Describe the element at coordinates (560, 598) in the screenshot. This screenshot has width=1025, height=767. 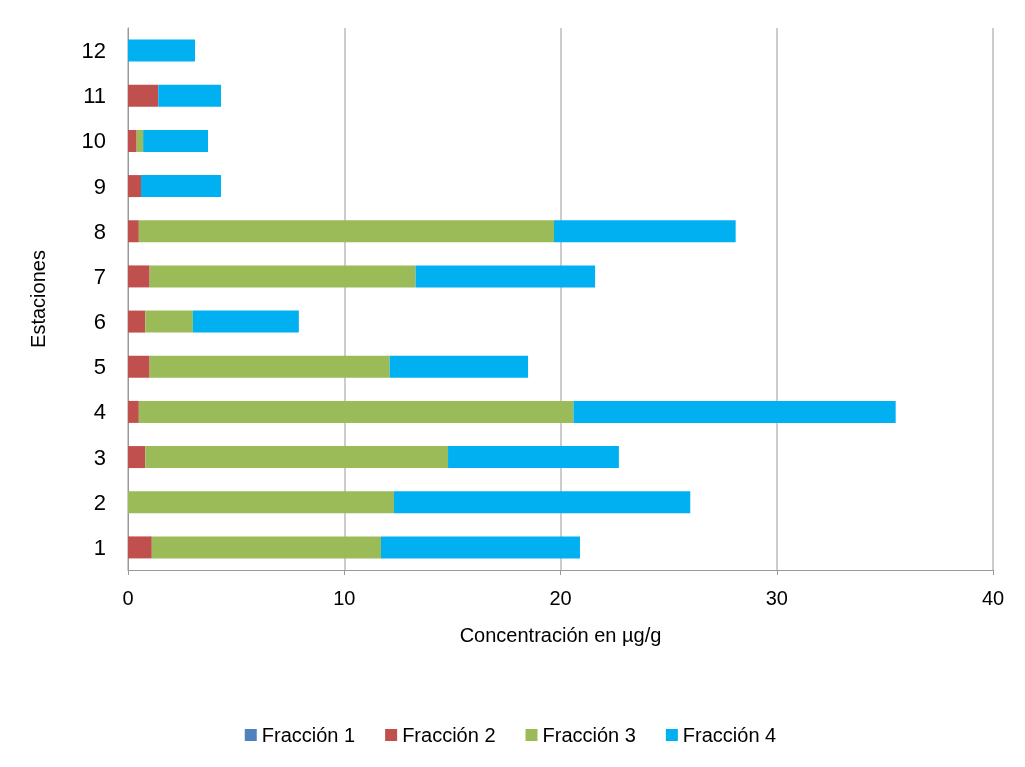
I see `x-tick-label: 20` at that location.